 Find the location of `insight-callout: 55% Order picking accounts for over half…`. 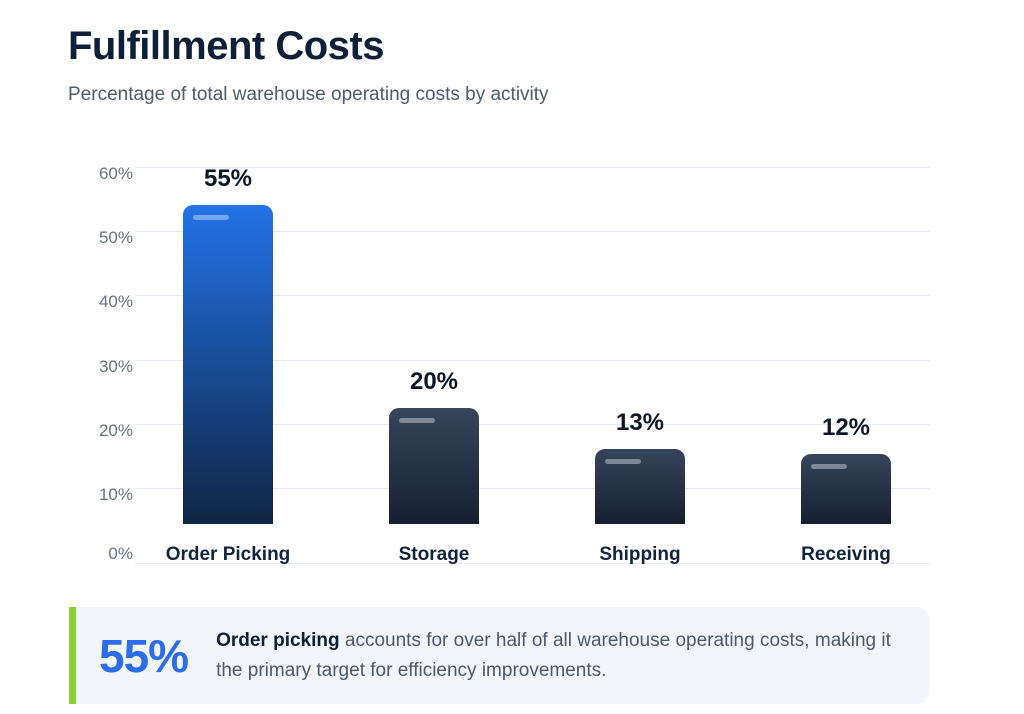

insight-callout: 55% Order picking accounts for over half… is located at coordinates (499, 655).